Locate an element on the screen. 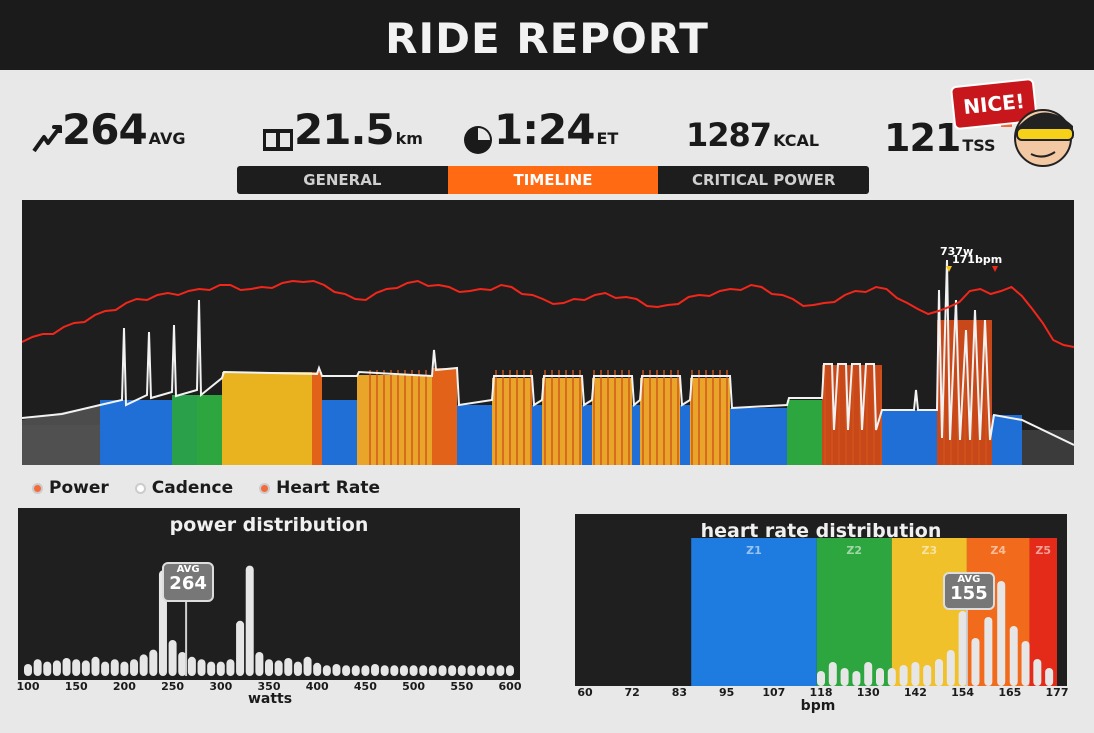  heart-rate-tick-label: 118 is located at coordinates (821, 692).